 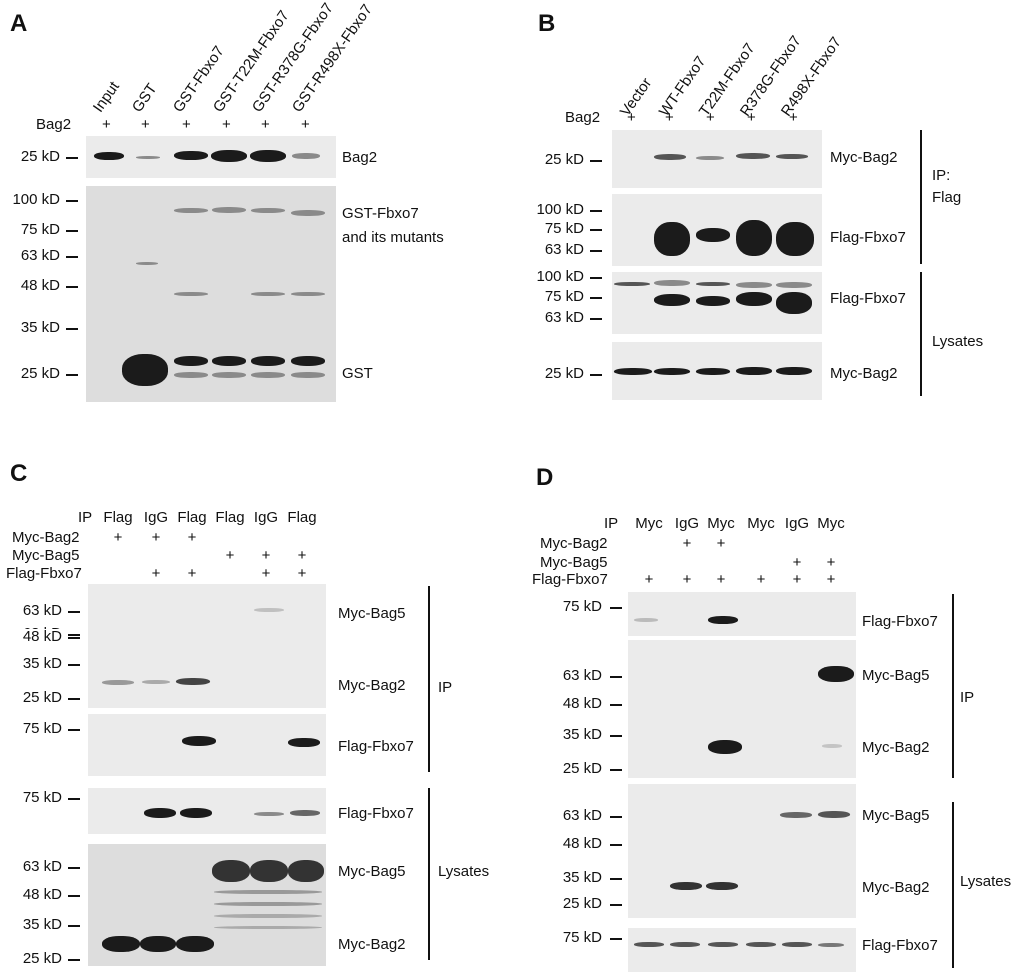 What do you see at coordinates (545, 477) in the screenshot?
I see `panel-label-d: D` at bounding box center [545, 477].